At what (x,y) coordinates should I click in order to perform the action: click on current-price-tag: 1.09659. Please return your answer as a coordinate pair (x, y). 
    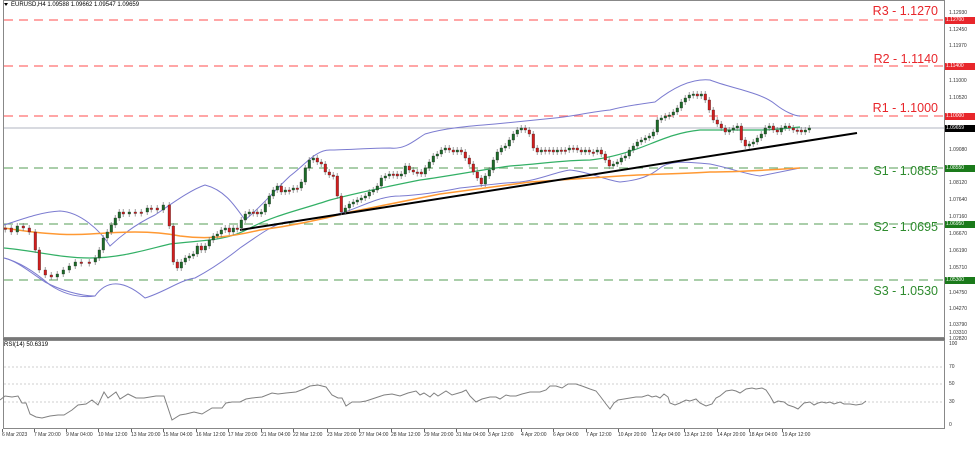
    Looking at the image, I should click on (960, 128).